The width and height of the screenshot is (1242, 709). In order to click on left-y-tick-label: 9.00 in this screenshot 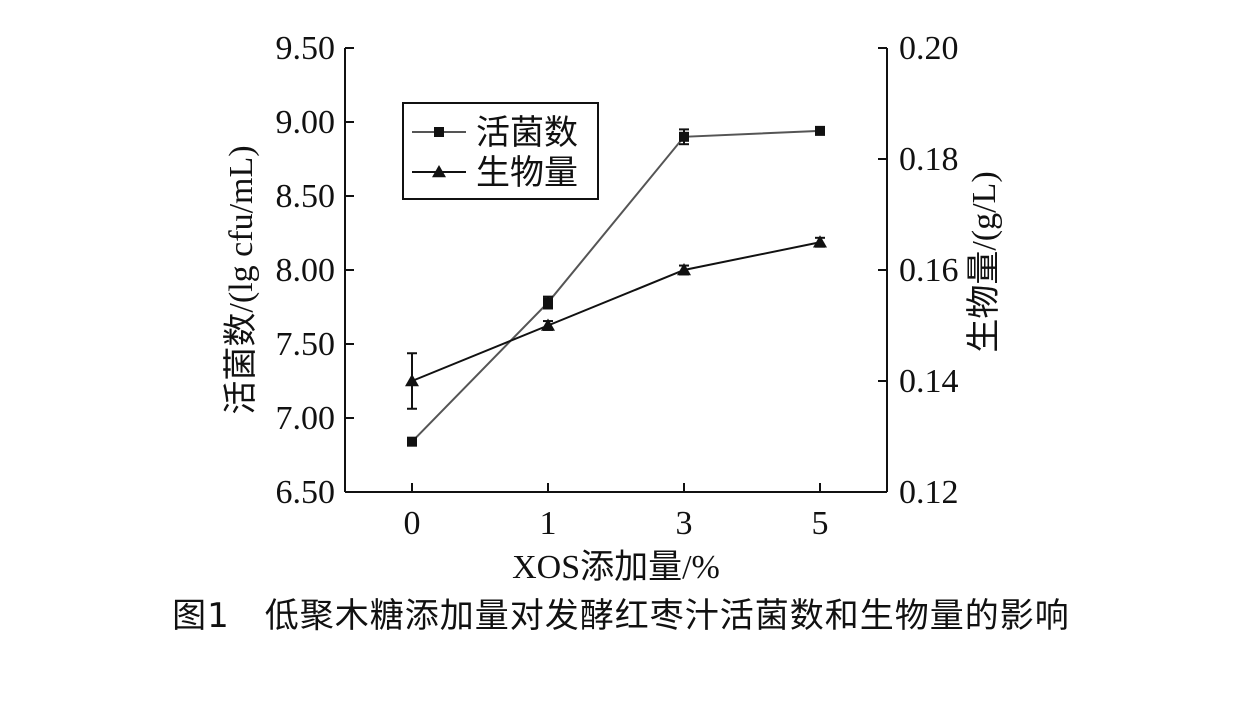, I will do `click(306, 122)`.